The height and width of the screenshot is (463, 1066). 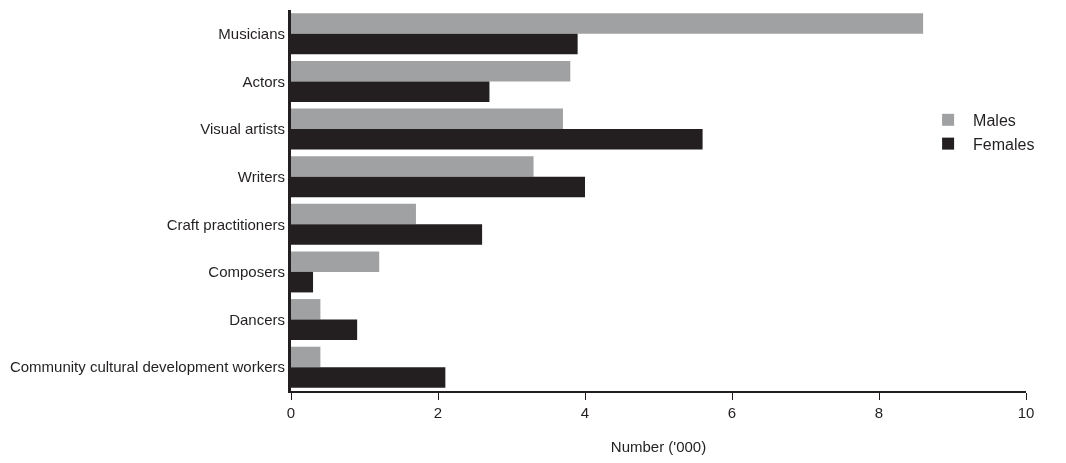 I want to click on legend-label: Males, so click(x=994, y=121).